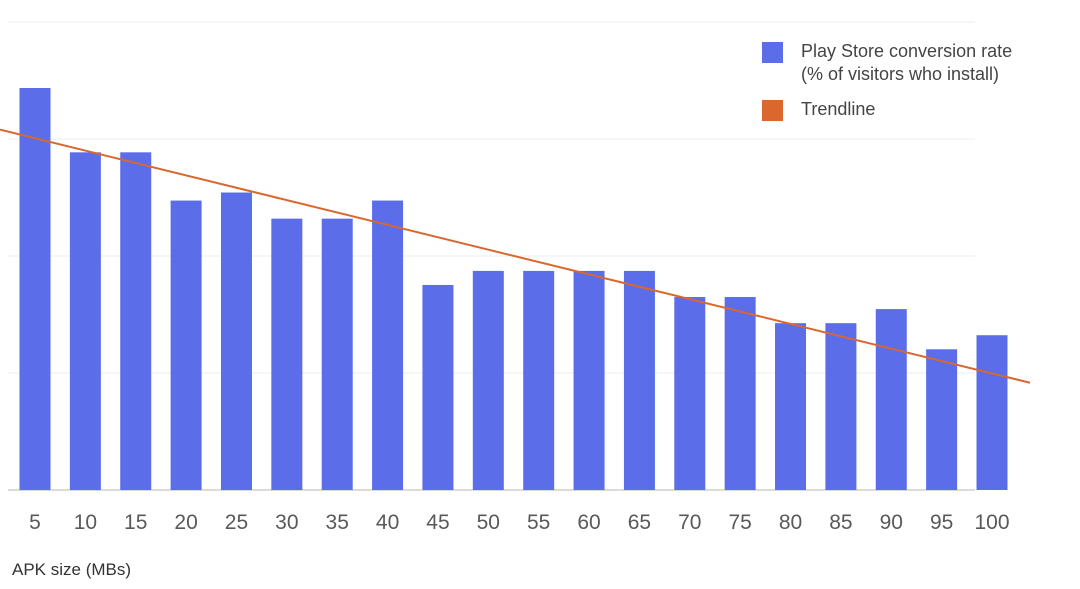 The width and height of the screenshot is (1080, 589). Describe the element at coordinates (840, 522) in the screenshot. I see `x-tick-label: 85` at that location.